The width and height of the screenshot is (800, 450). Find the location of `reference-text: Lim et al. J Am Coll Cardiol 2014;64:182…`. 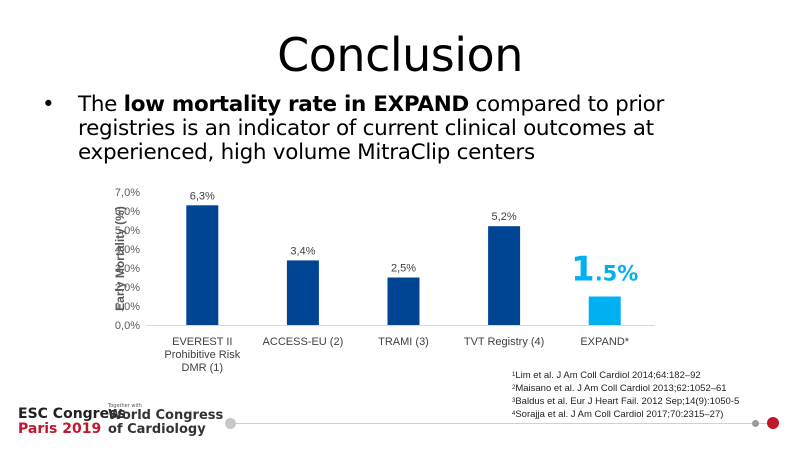

reference-text: Lim et al. J Am Coll Cardiol 2014;64:182… is located at coordinates (608, 375).